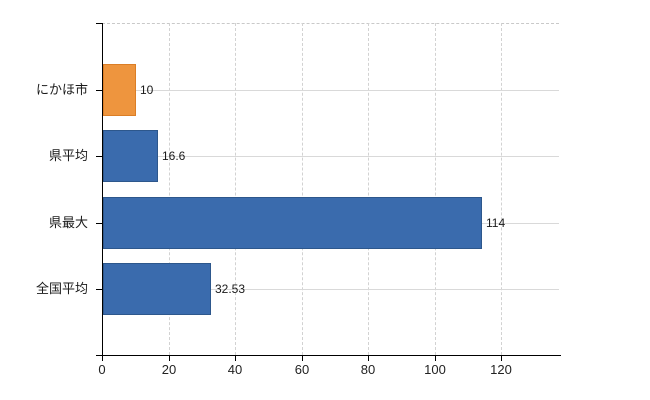 This screenshot has width=650, height=400. What do you see at coordinates (235, 369) in the screenshot?
I see `x-axis-tick-label: 40` at bounding box center [235, 369].